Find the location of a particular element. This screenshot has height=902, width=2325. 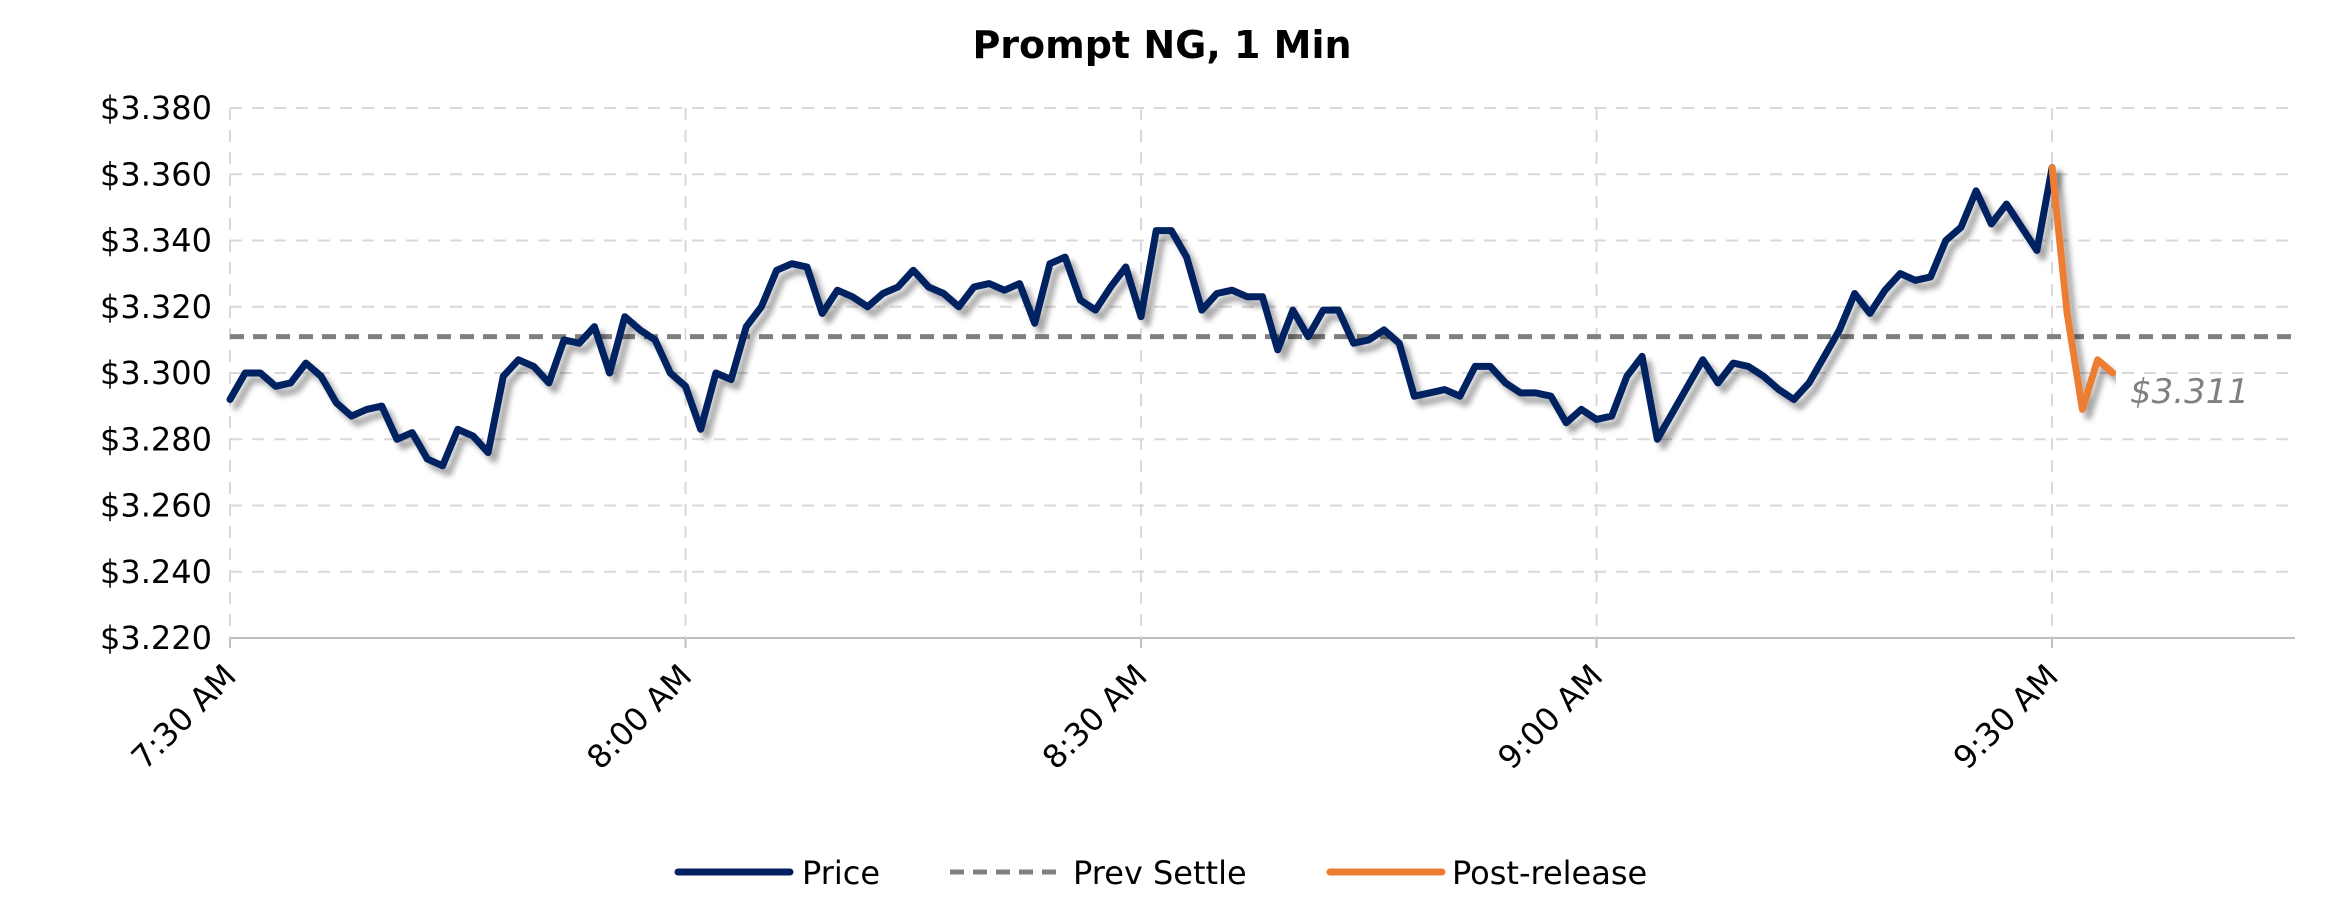

legend-item-price: Price is located at coordinates (777, 873).